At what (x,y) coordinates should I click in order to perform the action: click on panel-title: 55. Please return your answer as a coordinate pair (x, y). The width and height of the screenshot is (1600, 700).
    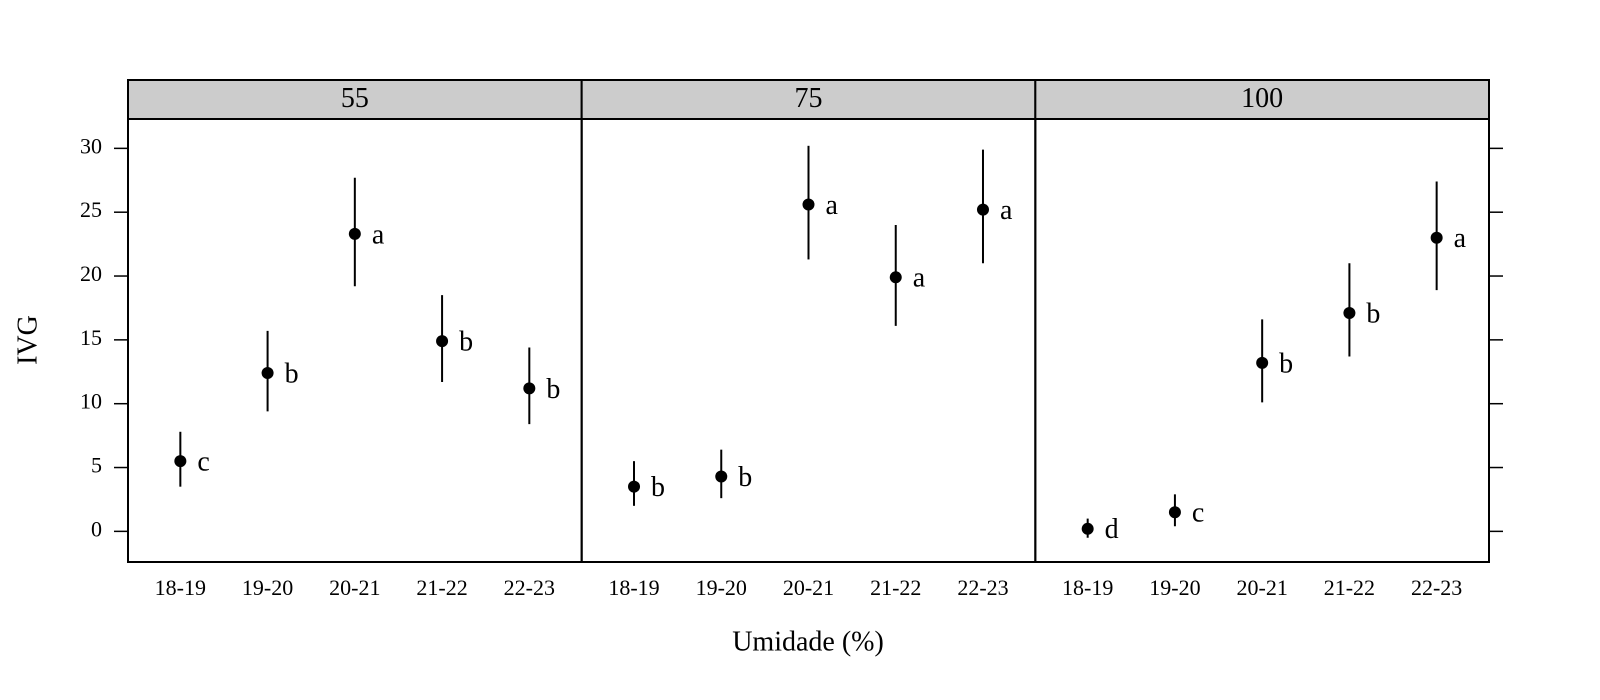
    Looking at the image, I should click on (355, 98).